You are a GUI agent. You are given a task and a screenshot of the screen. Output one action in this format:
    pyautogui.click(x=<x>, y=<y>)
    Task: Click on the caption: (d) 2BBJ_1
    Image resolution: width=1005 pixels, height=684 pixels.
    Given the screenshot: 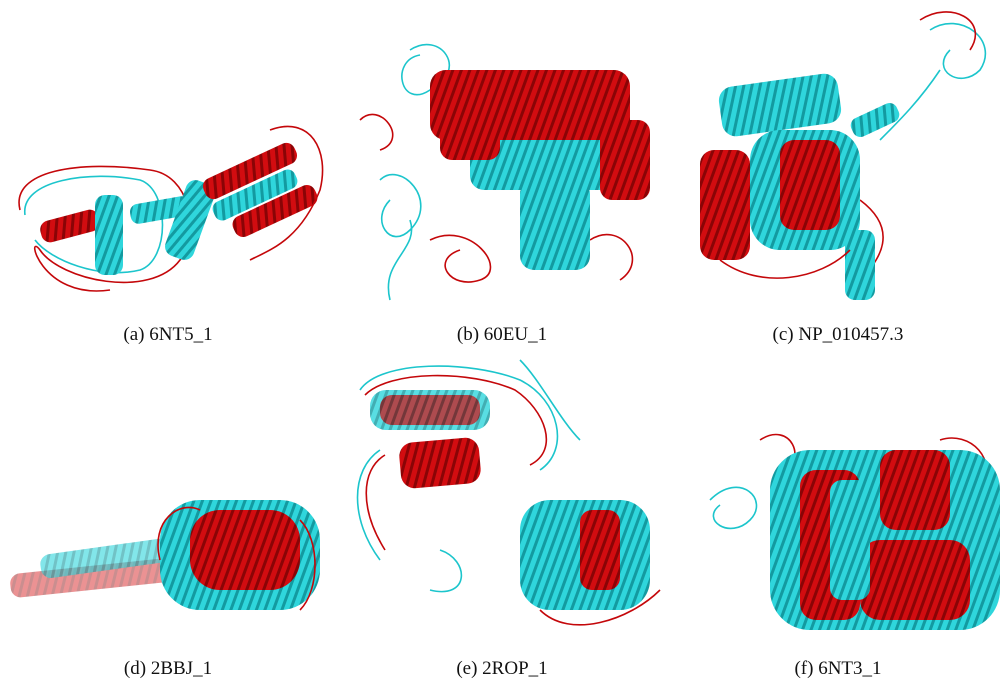 What is the action you would take?
    pyautogui.click(x=168, y=668)
    